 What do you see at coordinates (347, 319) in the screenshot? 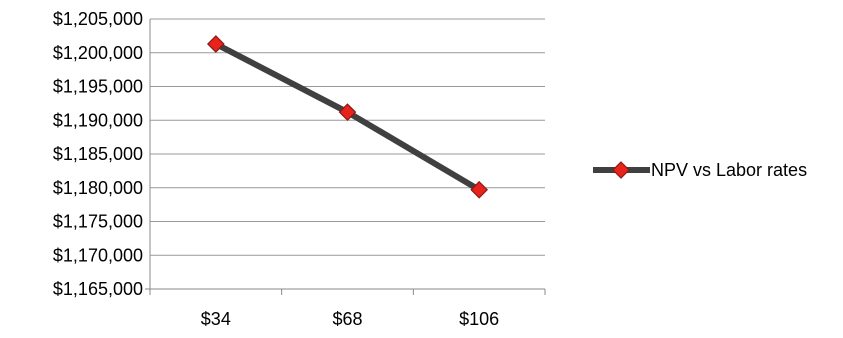
I see `x-tick-label: $68` at bounding box center [347, 319].